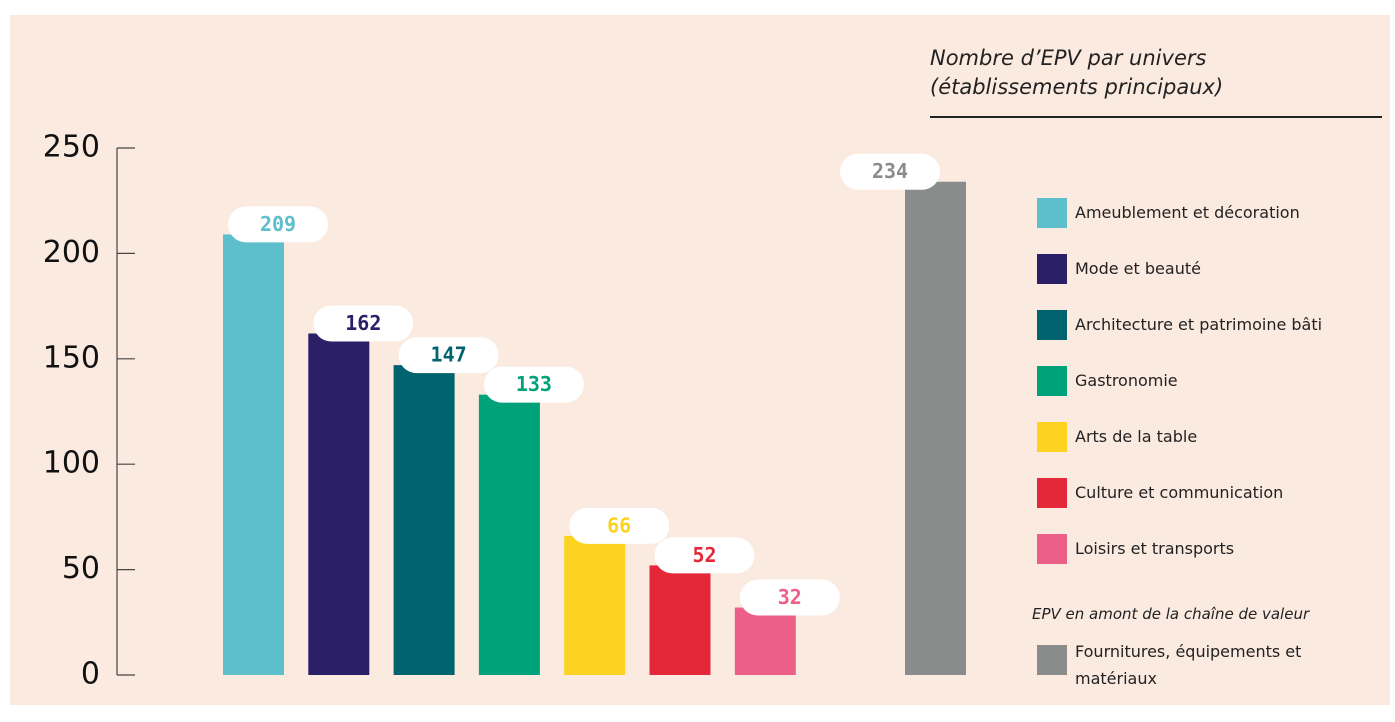  I want to click on y-tick-label: 150, so click(71, 357).